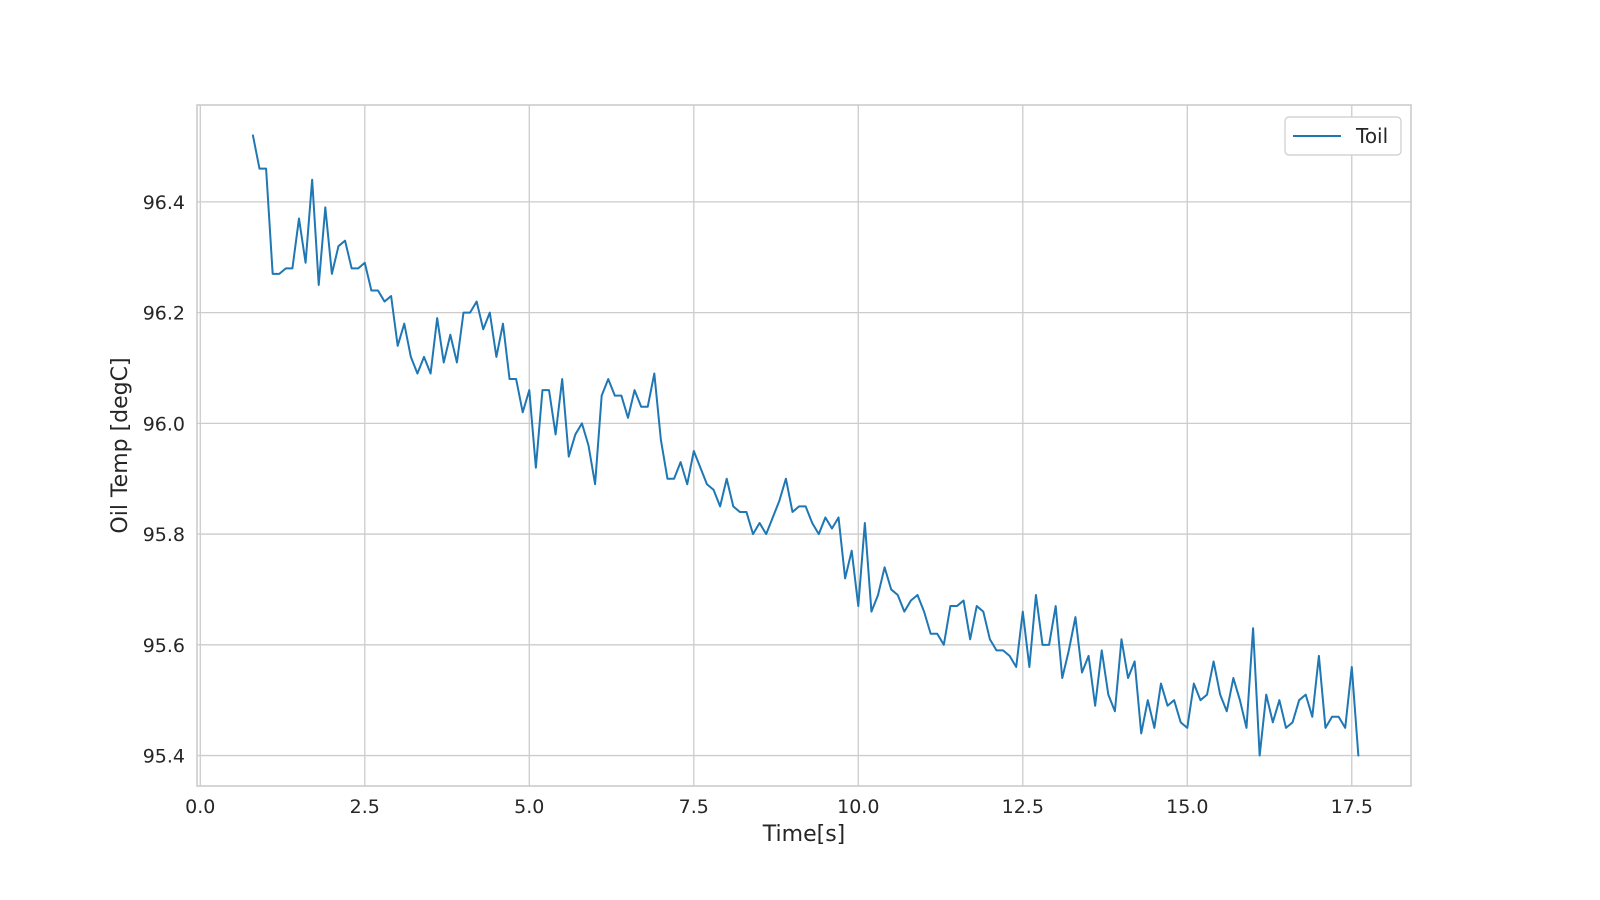 The height and width of the screenshot is (900, 1600). Describe the element at coordinates (803, 834) in the screenshot. I see `x-axis-label: Time[s]` at that location.